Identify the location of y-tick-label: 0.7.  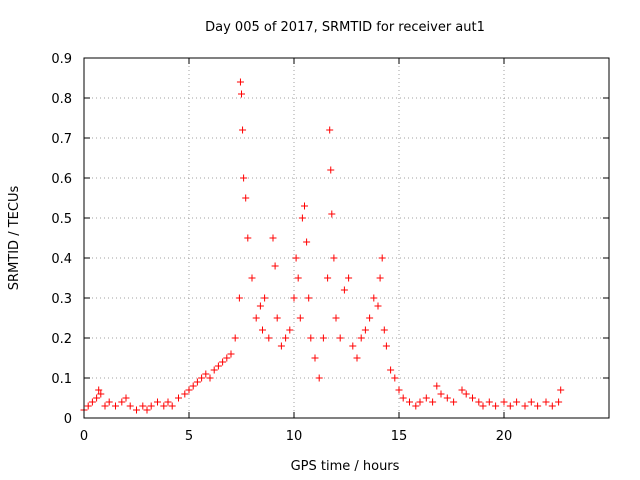
(61, 139).